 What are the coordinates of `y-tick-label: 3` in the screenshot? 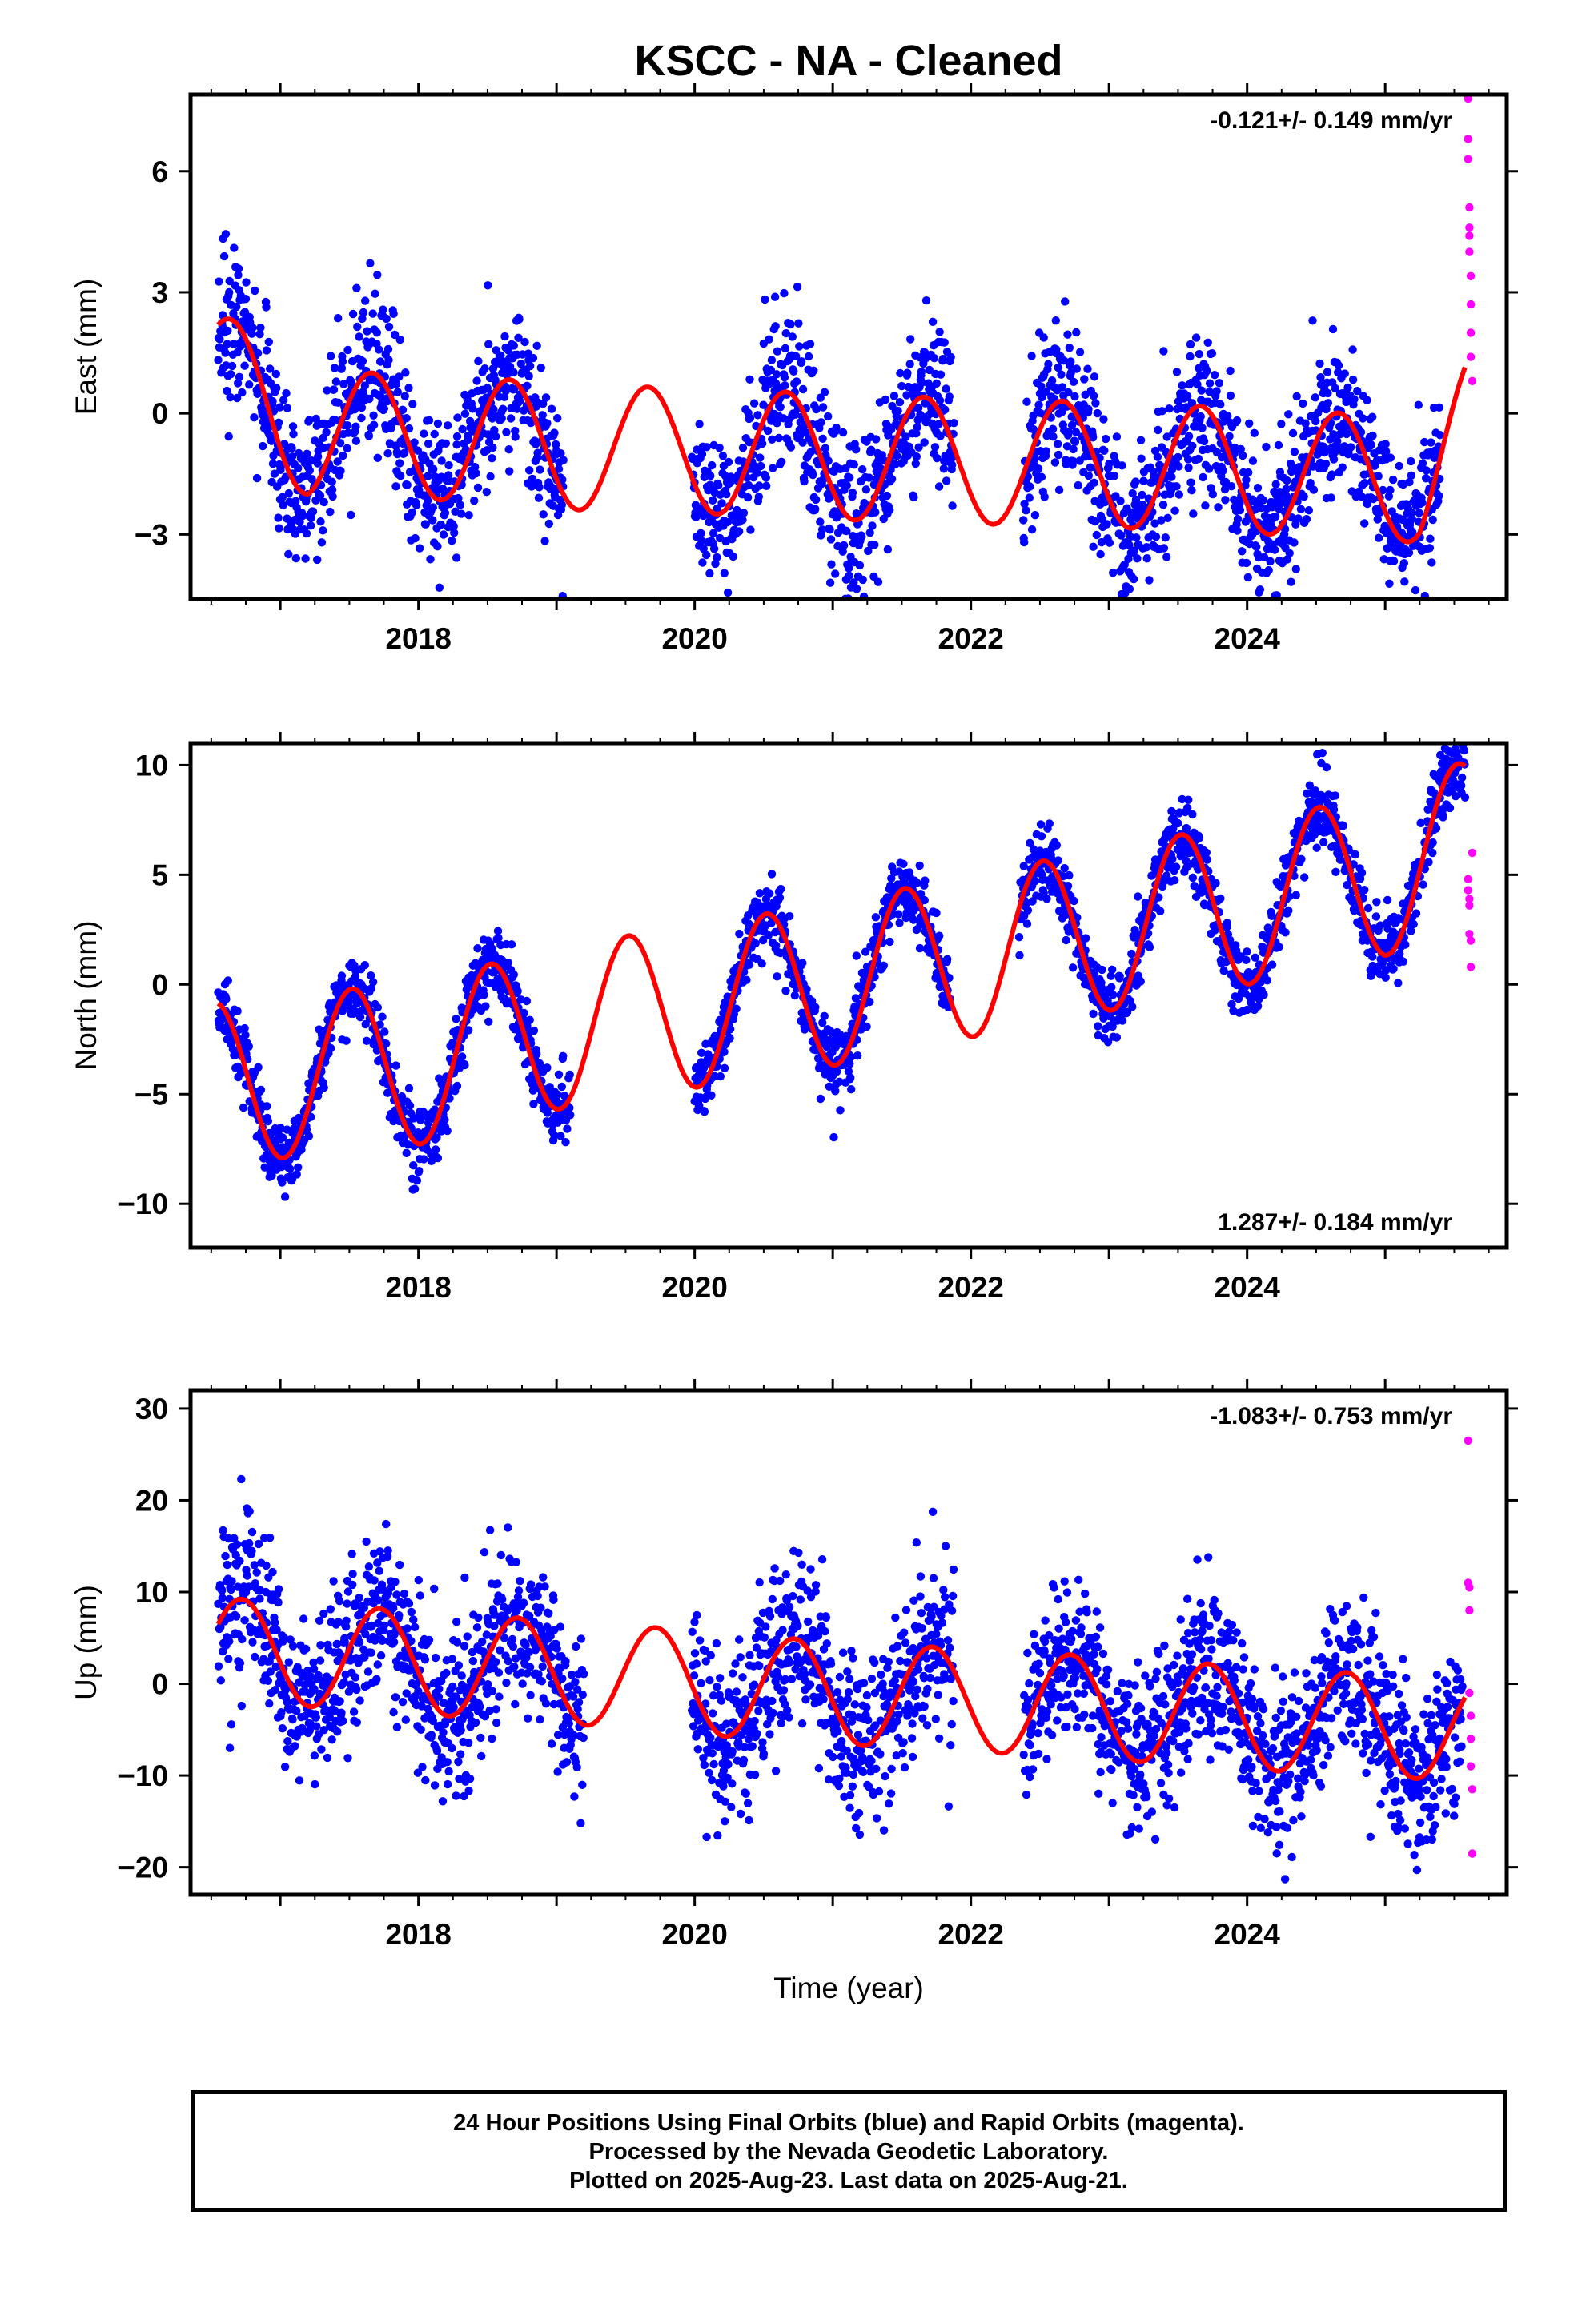 It's located at (159, 292).